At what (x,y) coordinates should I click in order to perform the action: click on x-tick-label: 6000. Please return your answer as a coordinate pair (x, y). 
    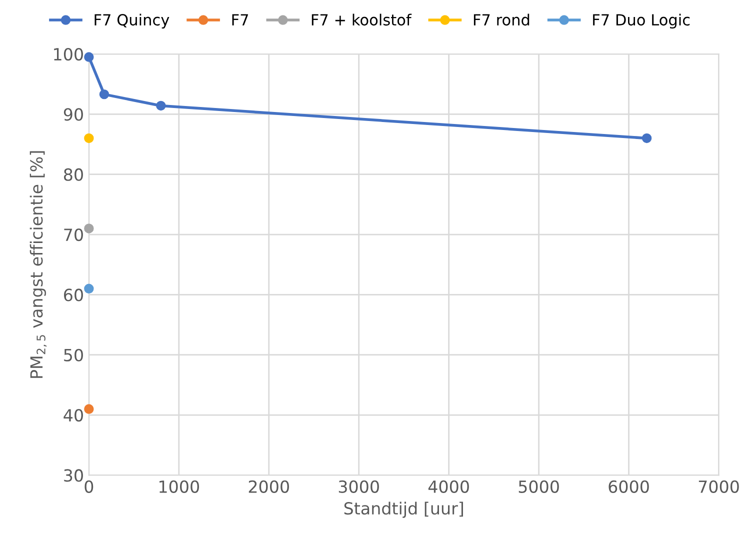
    Looking at the image, I should click on (628, 486).